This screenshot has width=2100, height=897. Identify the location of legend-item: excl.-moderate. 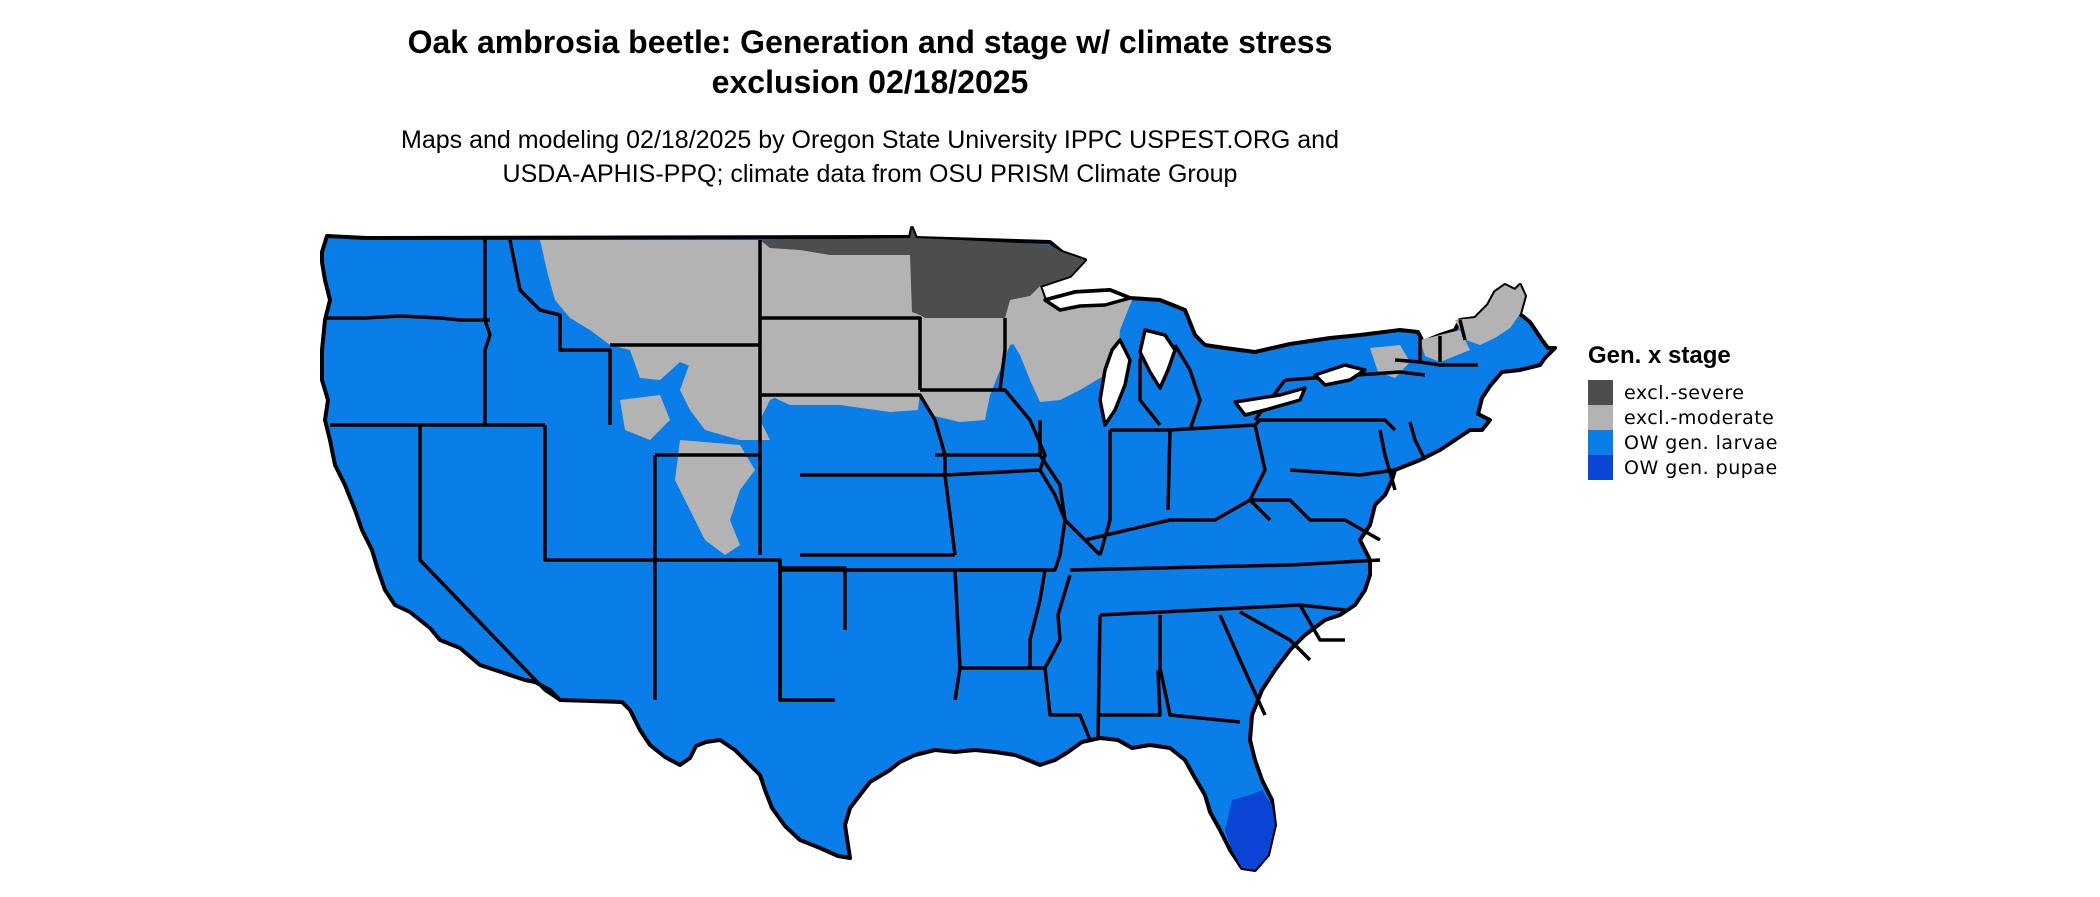
(1683, 417).